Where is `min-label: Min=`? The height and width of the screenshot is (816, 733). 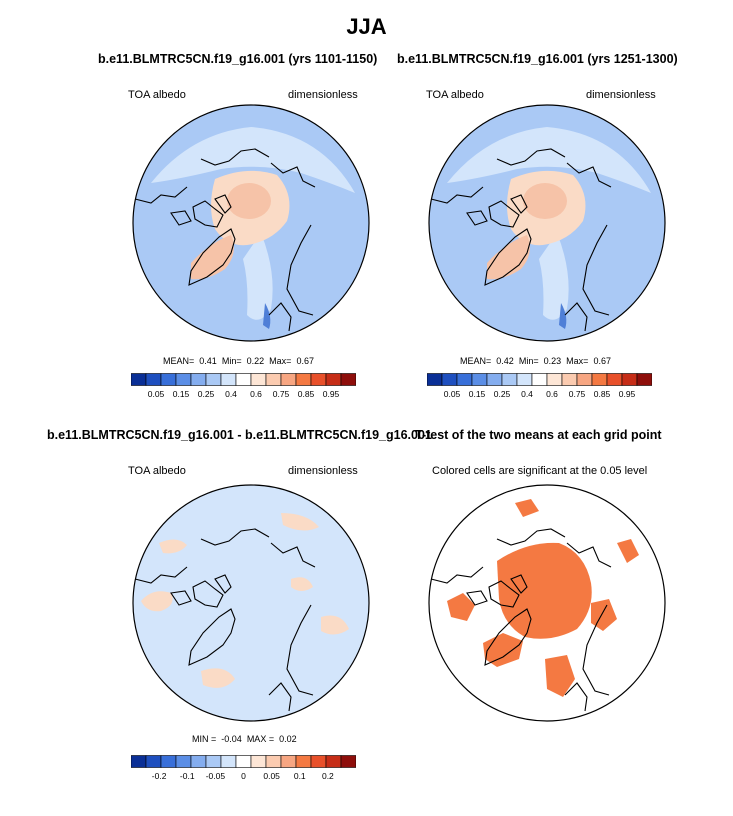 min-label: Min= is located at coordinates (528, 361).